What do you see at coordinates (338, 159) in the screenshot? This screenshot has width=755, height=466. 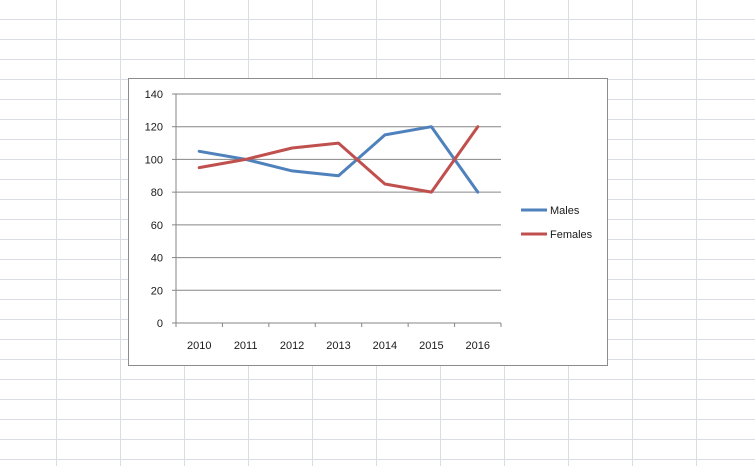 I see `series-line-females` at bounding box center [338, 159].